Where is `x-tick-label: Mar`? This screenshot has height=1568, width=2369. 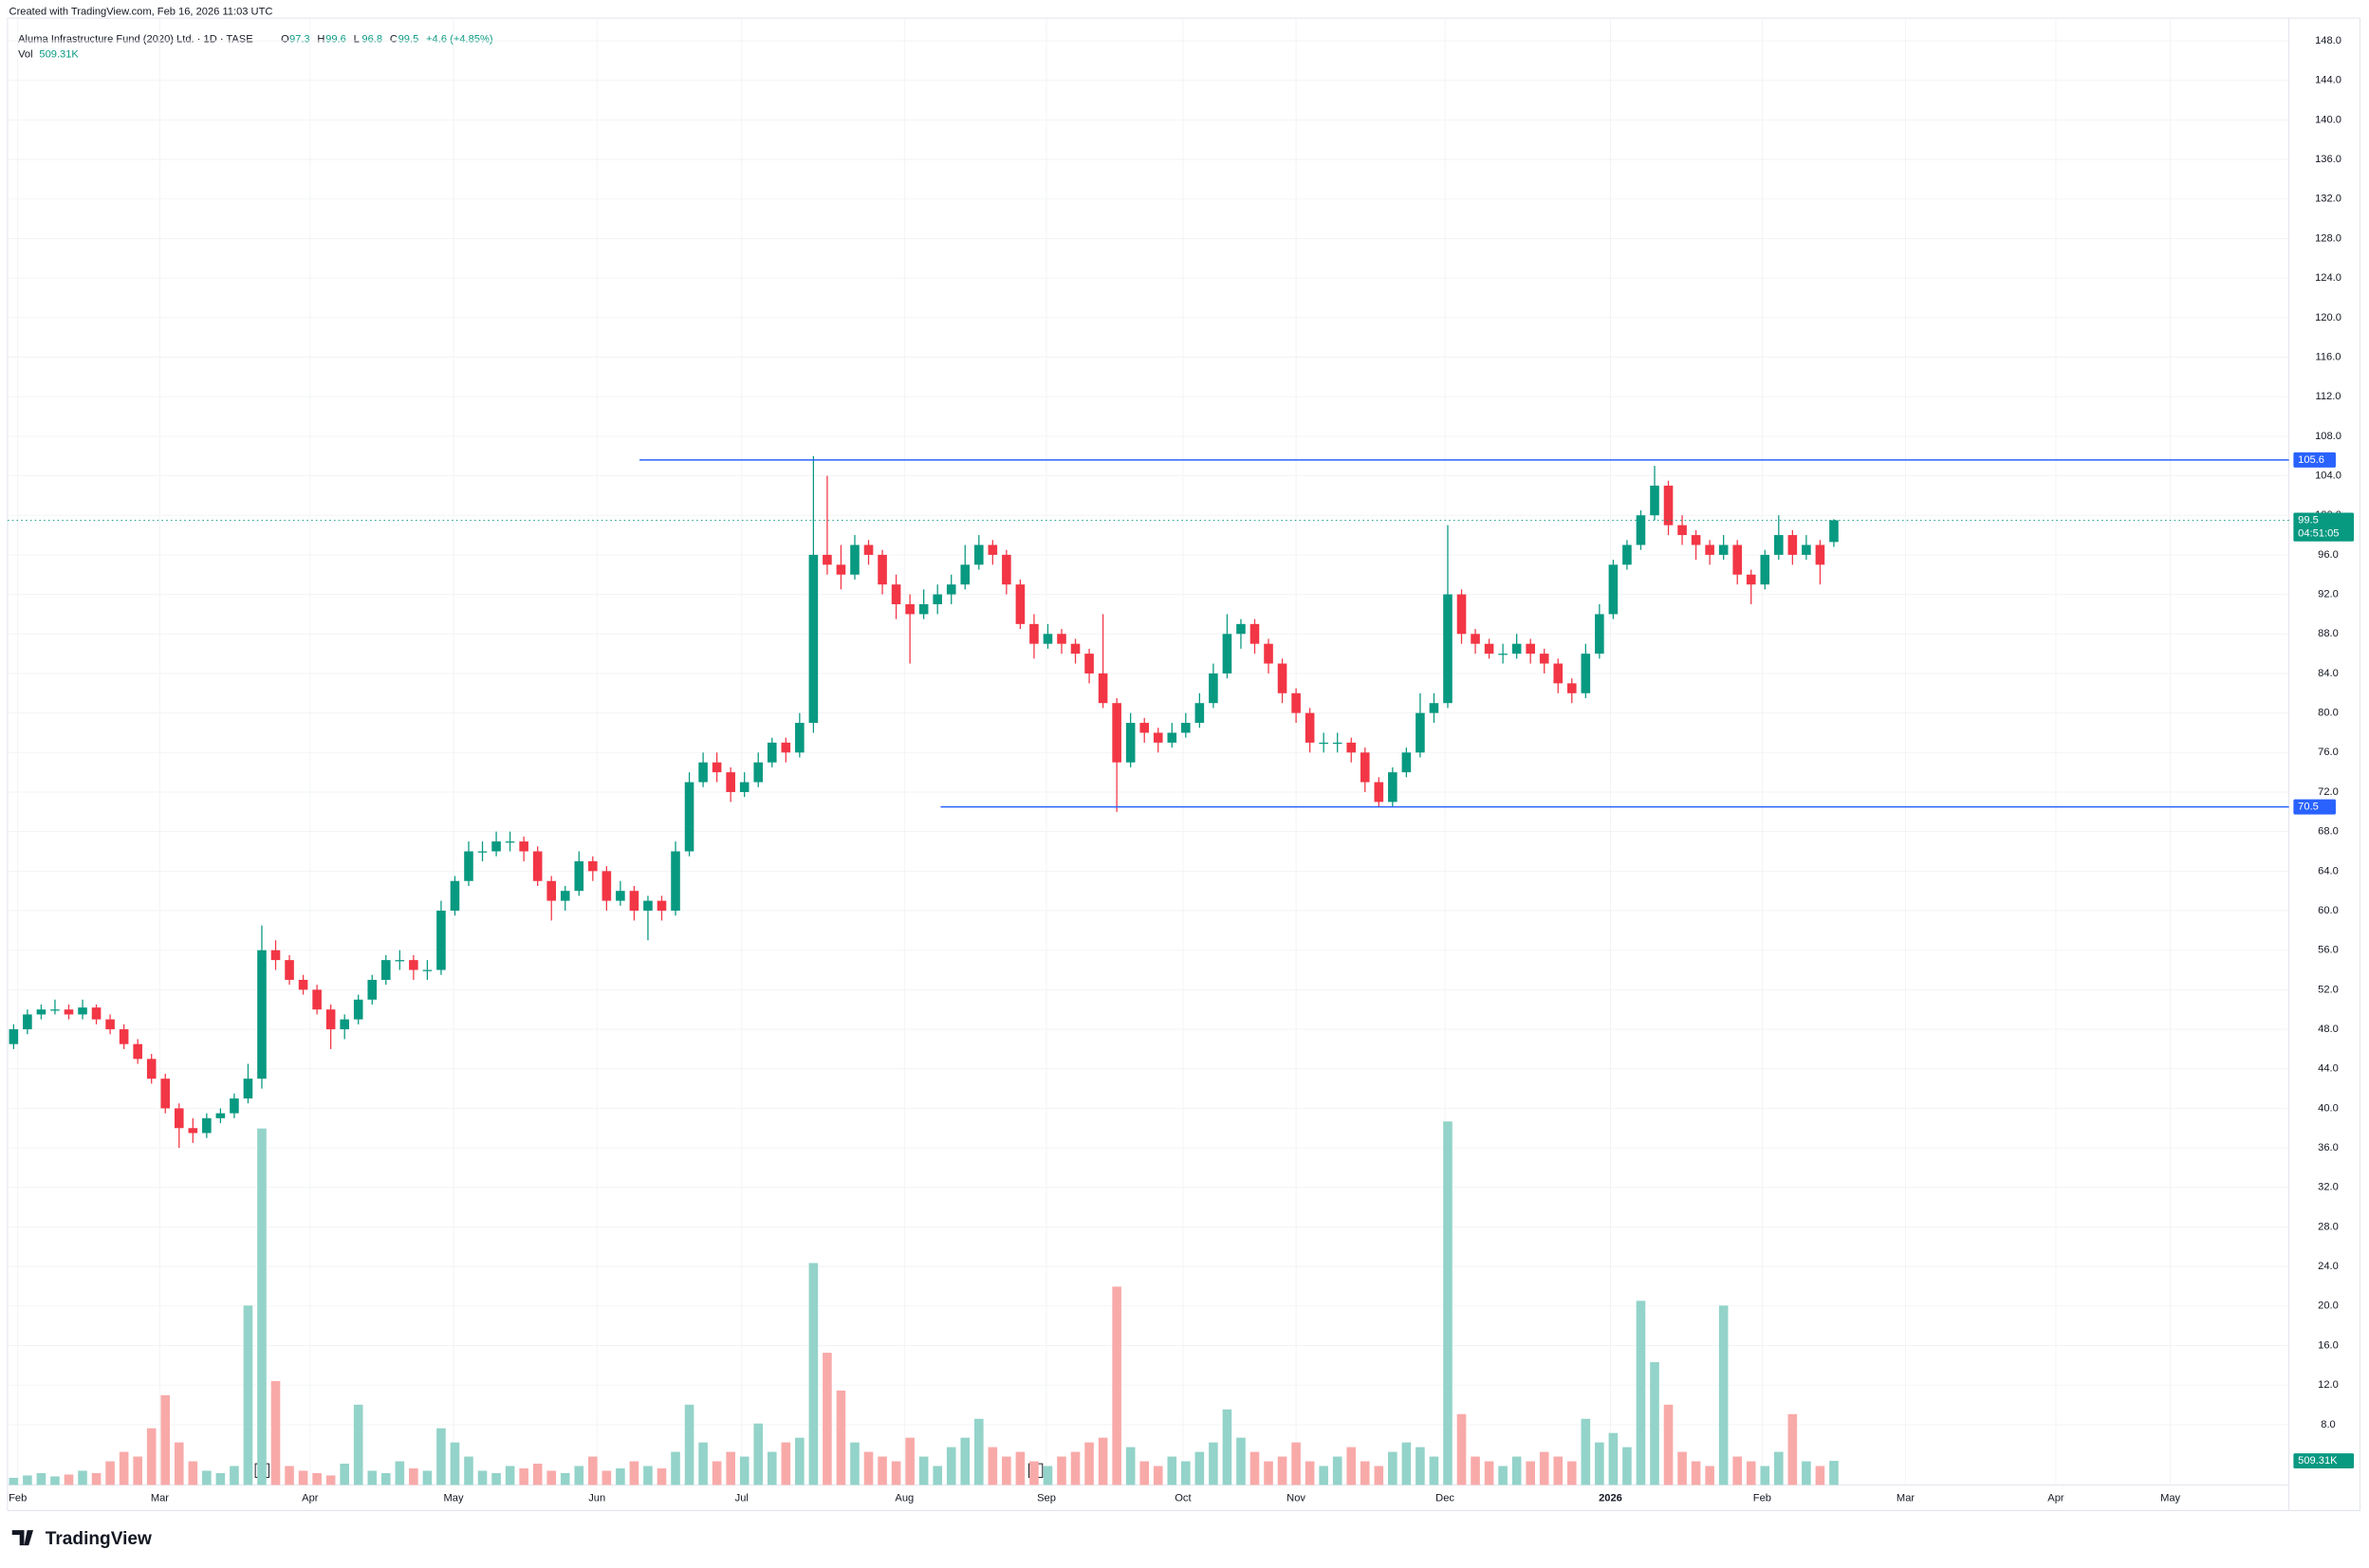 x-tick-label: Mar is located at coordinates (160, 1499).